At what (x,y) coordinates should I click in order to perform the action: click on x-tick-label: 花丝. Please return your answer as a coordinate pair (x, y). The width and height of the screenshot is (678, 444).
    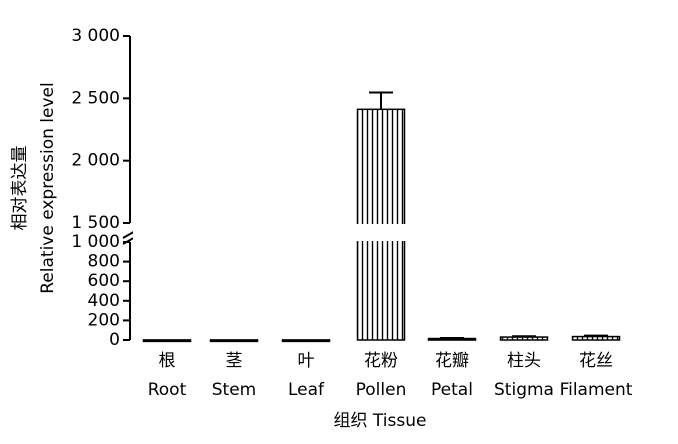
    Looking at the image, I should click on (596, 361).